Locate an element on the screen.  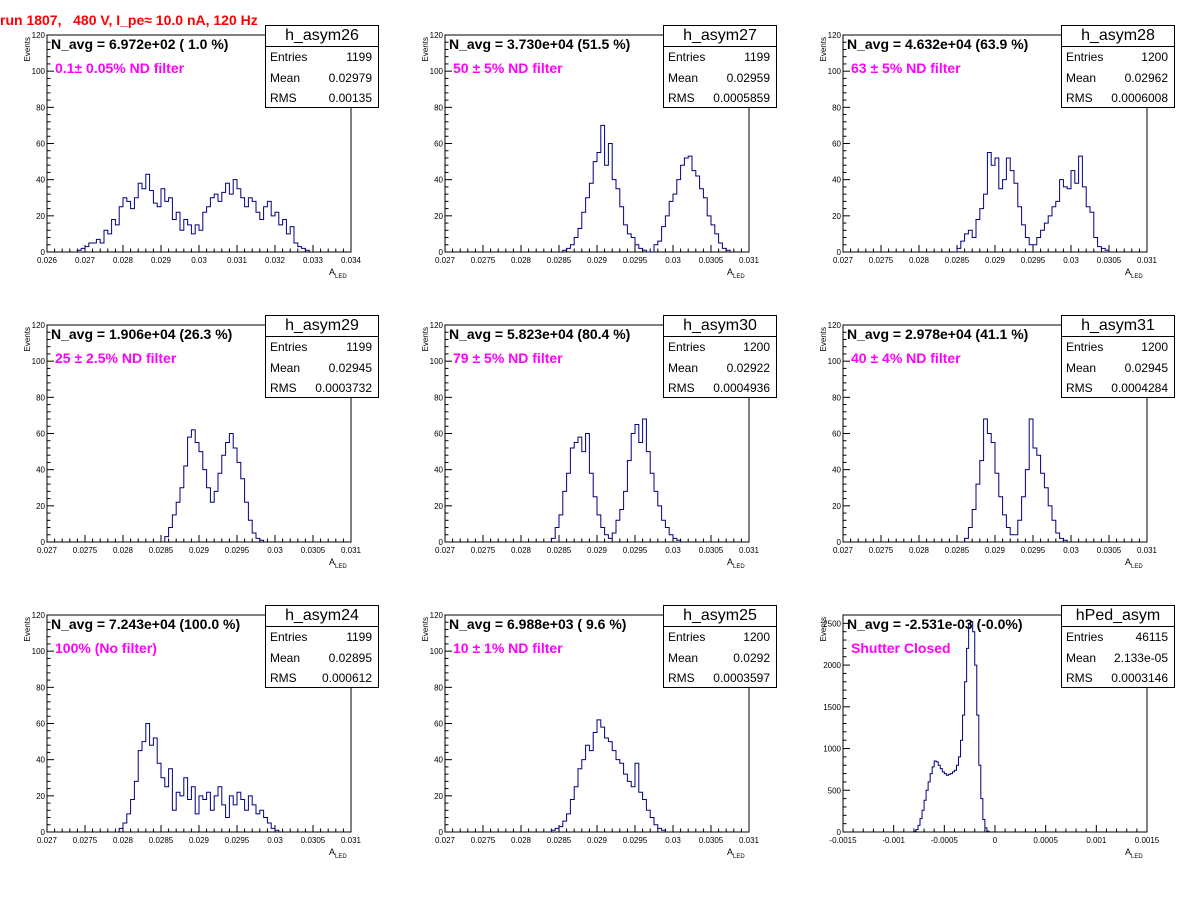
histogram-line-hPed_asym is located at coordinates (951, 726).